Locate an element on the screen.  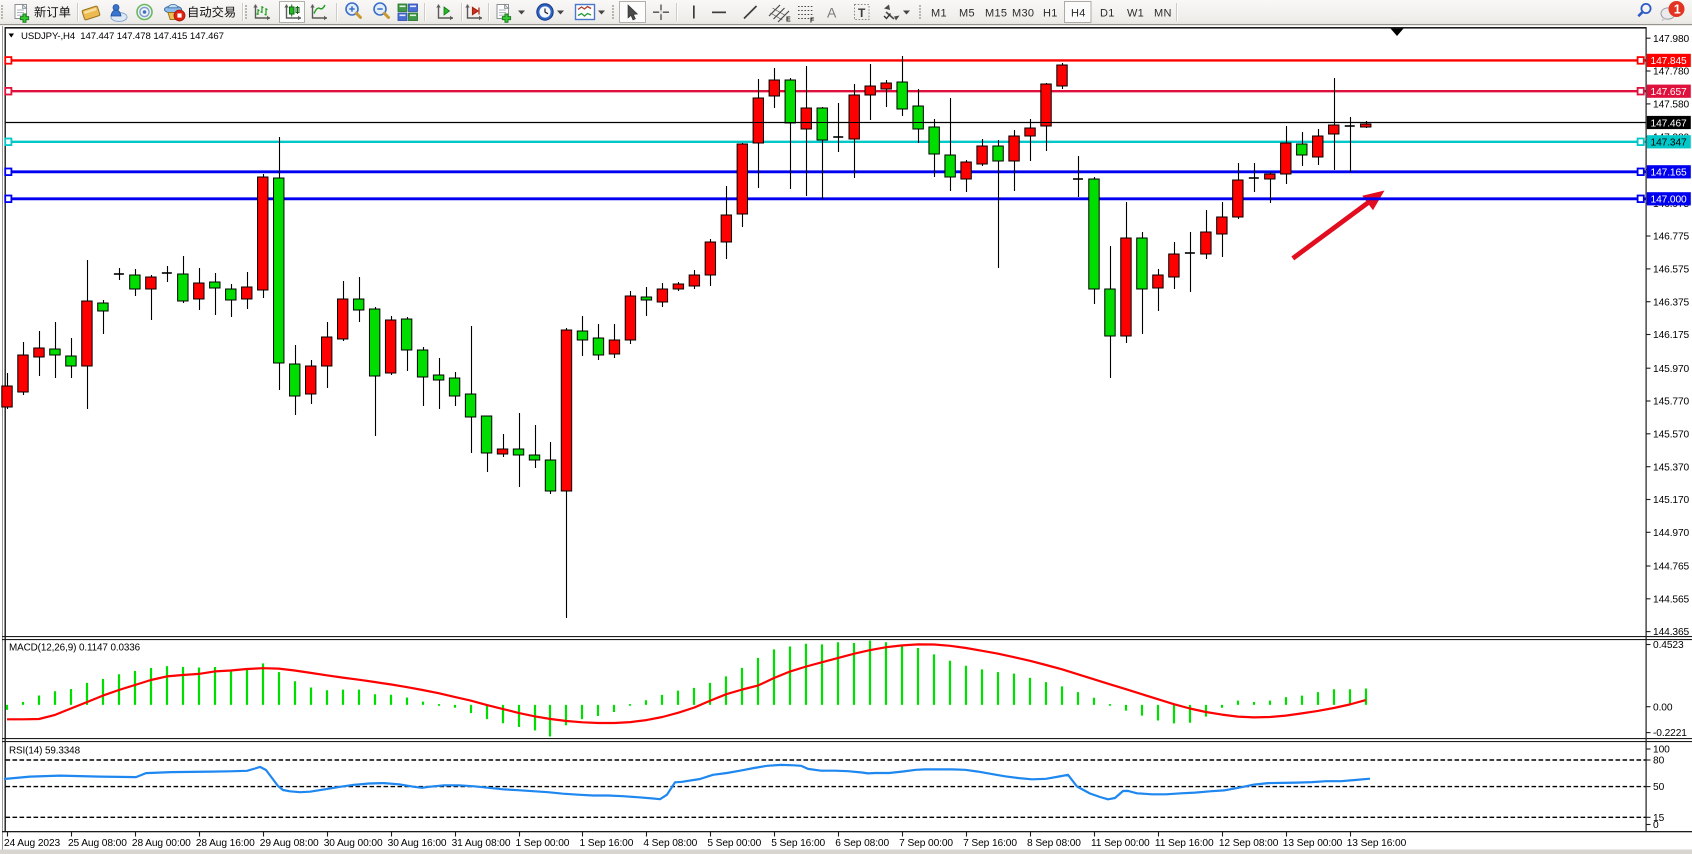
svg-text: 146.775 is located at coordinates (1671, 237).